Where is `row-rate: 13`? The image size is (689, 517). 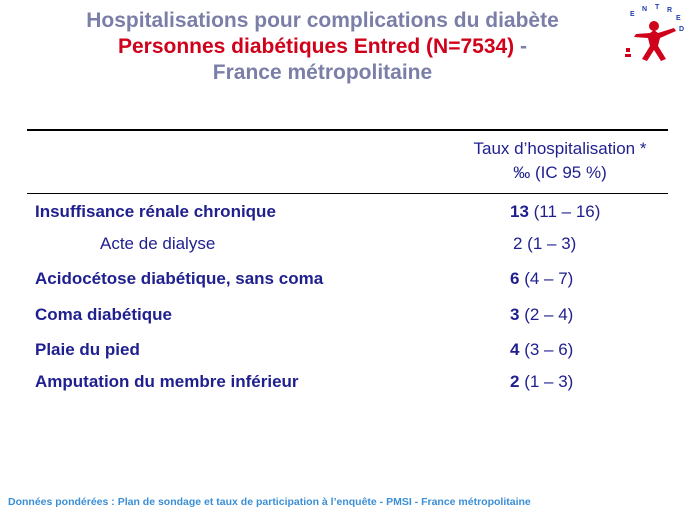 row-rate: 13 is located at coordinates (519, 211).